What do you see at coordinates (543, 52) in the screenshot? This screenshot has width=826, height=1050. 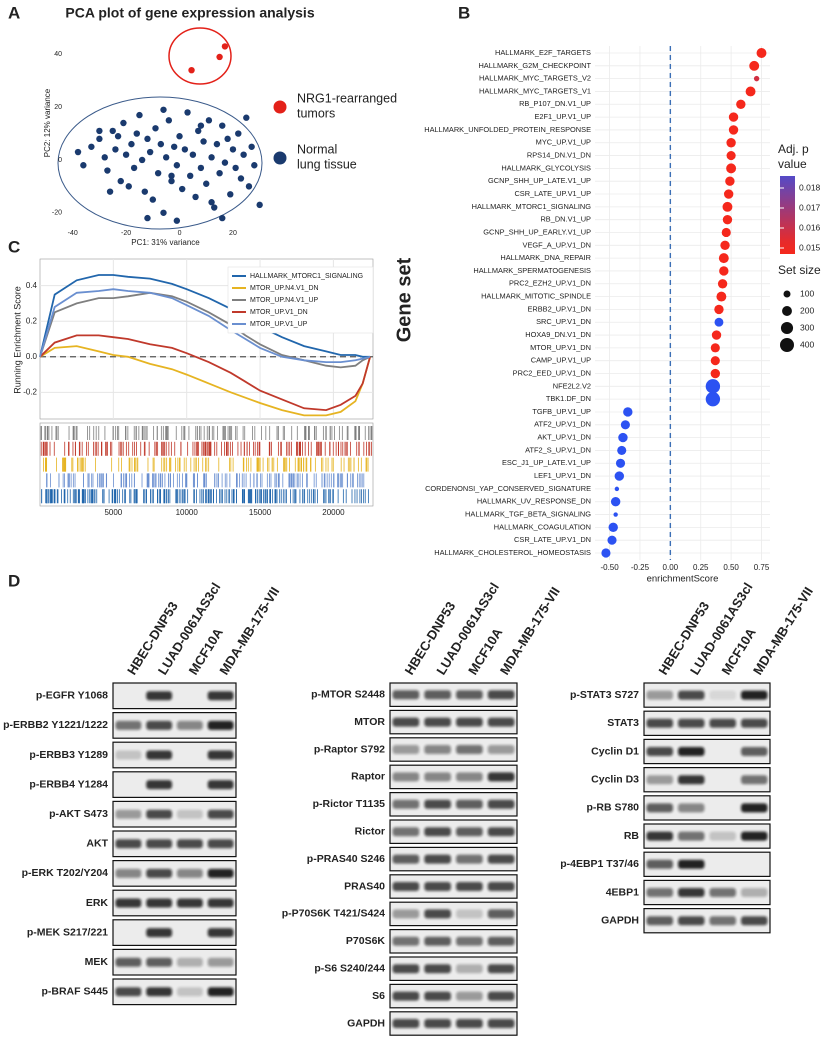 I see `y-tick-label: HALLMARK_E2F_TARGETS` at bounding box center [543, 52].